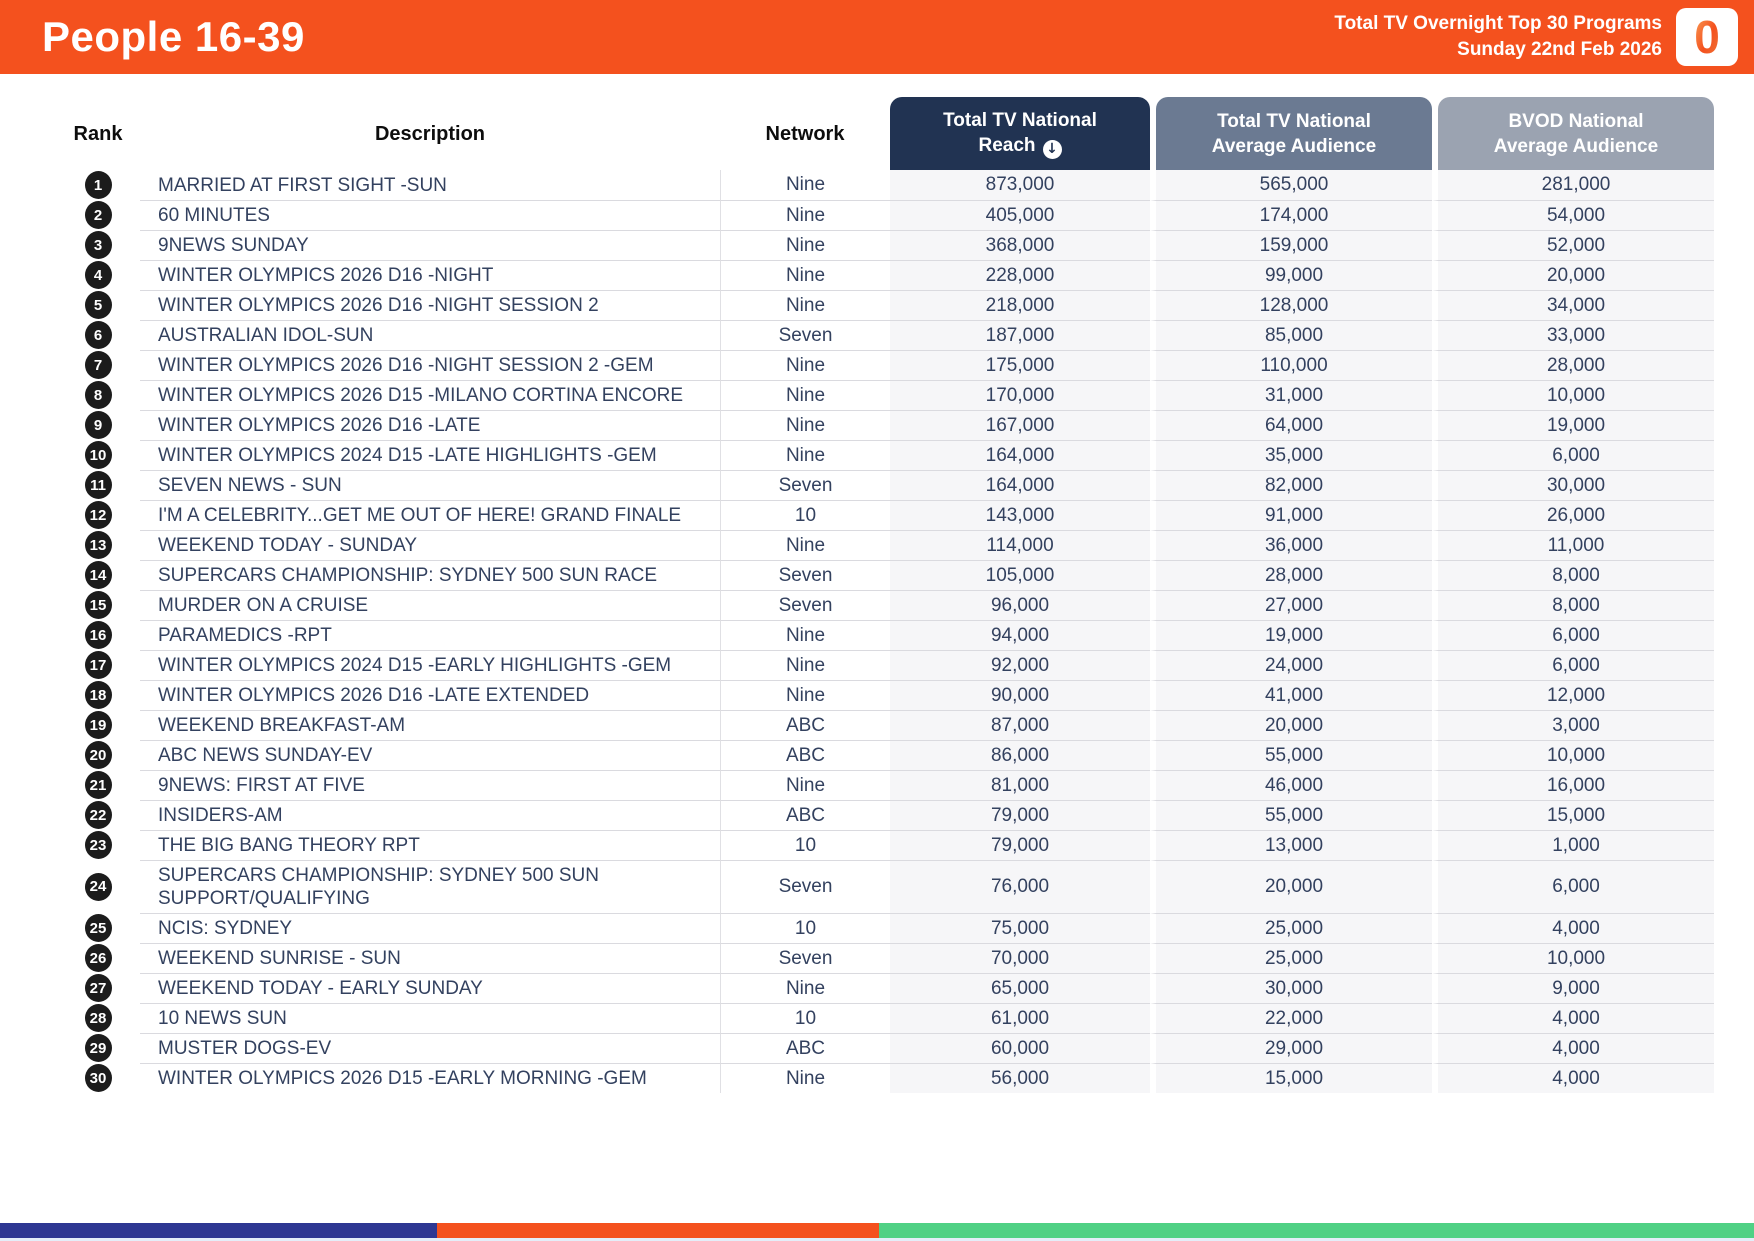 Image resolution: width=1754 pixels, height=1241 pixels. I want to click on rank-badge: 20, so click(98, 755).